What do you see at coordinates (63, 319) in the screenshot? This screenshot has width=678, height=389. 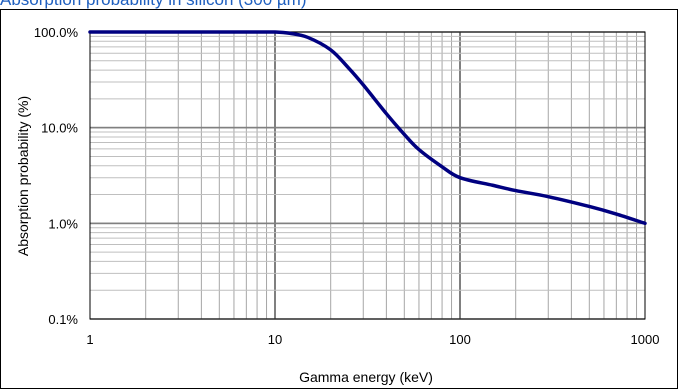 I see `y-tick-label: 0.1%` at bounding box center [63, 319].